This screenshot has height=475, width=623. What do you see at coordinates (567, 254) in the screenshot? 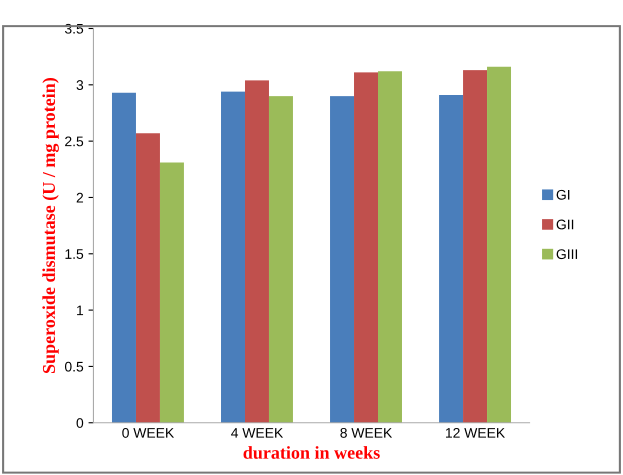
I see `legend-label: GIII` at bounding box center [567, 254].